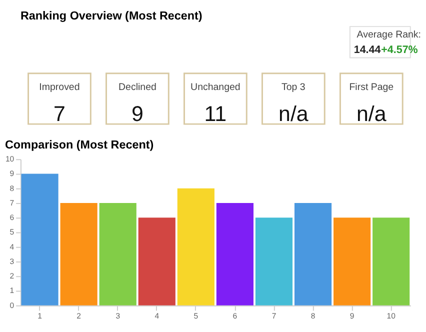  What do you see at coordinates (367, 50) in the screenshot?
I see `text: 14.44` at bounding box center [367, 50].